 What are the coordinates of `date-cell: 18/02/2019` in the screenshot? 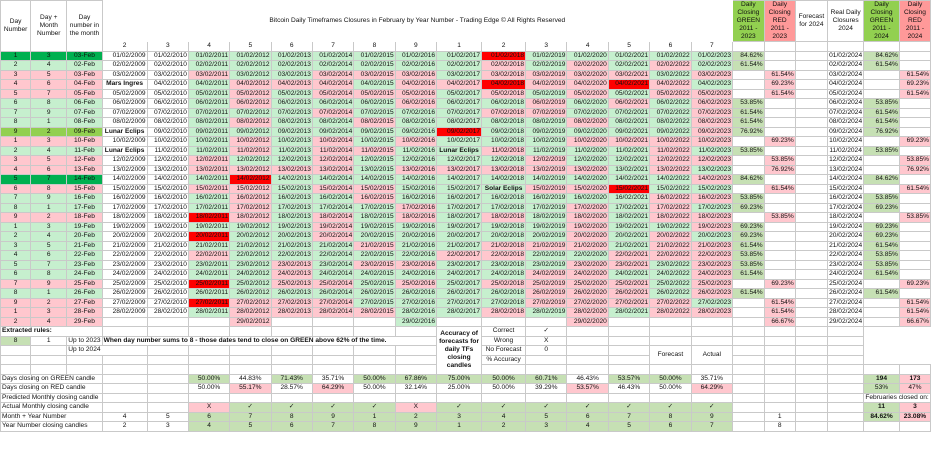 It's located at (546, 217).